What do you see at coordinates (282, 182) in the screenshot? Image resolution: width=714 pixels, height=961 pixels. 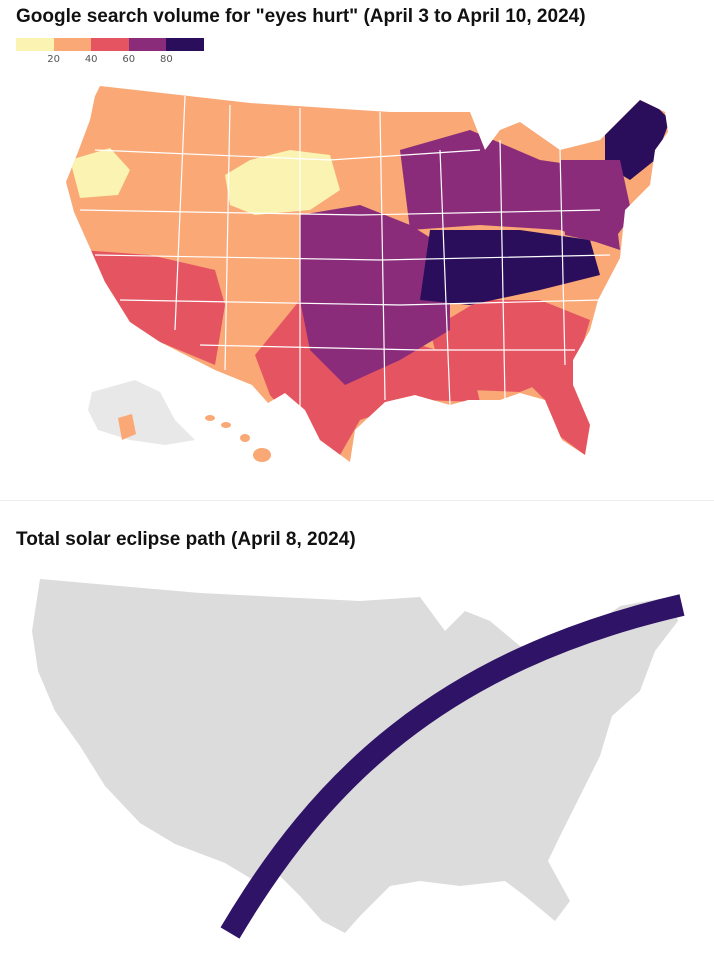 I see `region-great-plains-north` at bounding box center [282, 182].